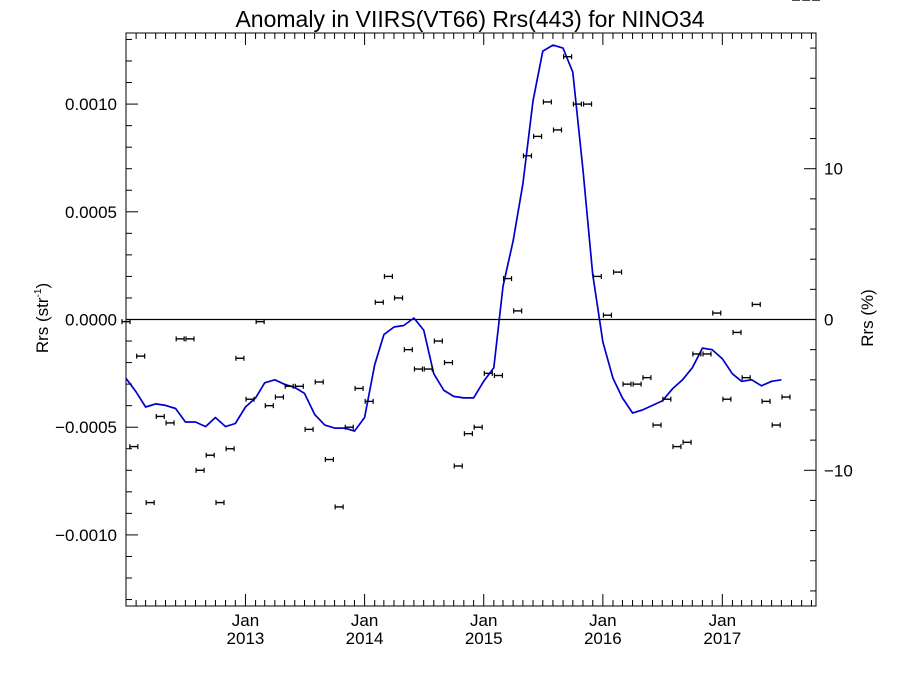 The image size is (900, 680). I want to click on y-axis-label-right: Rrs (%), so click(867, 318).